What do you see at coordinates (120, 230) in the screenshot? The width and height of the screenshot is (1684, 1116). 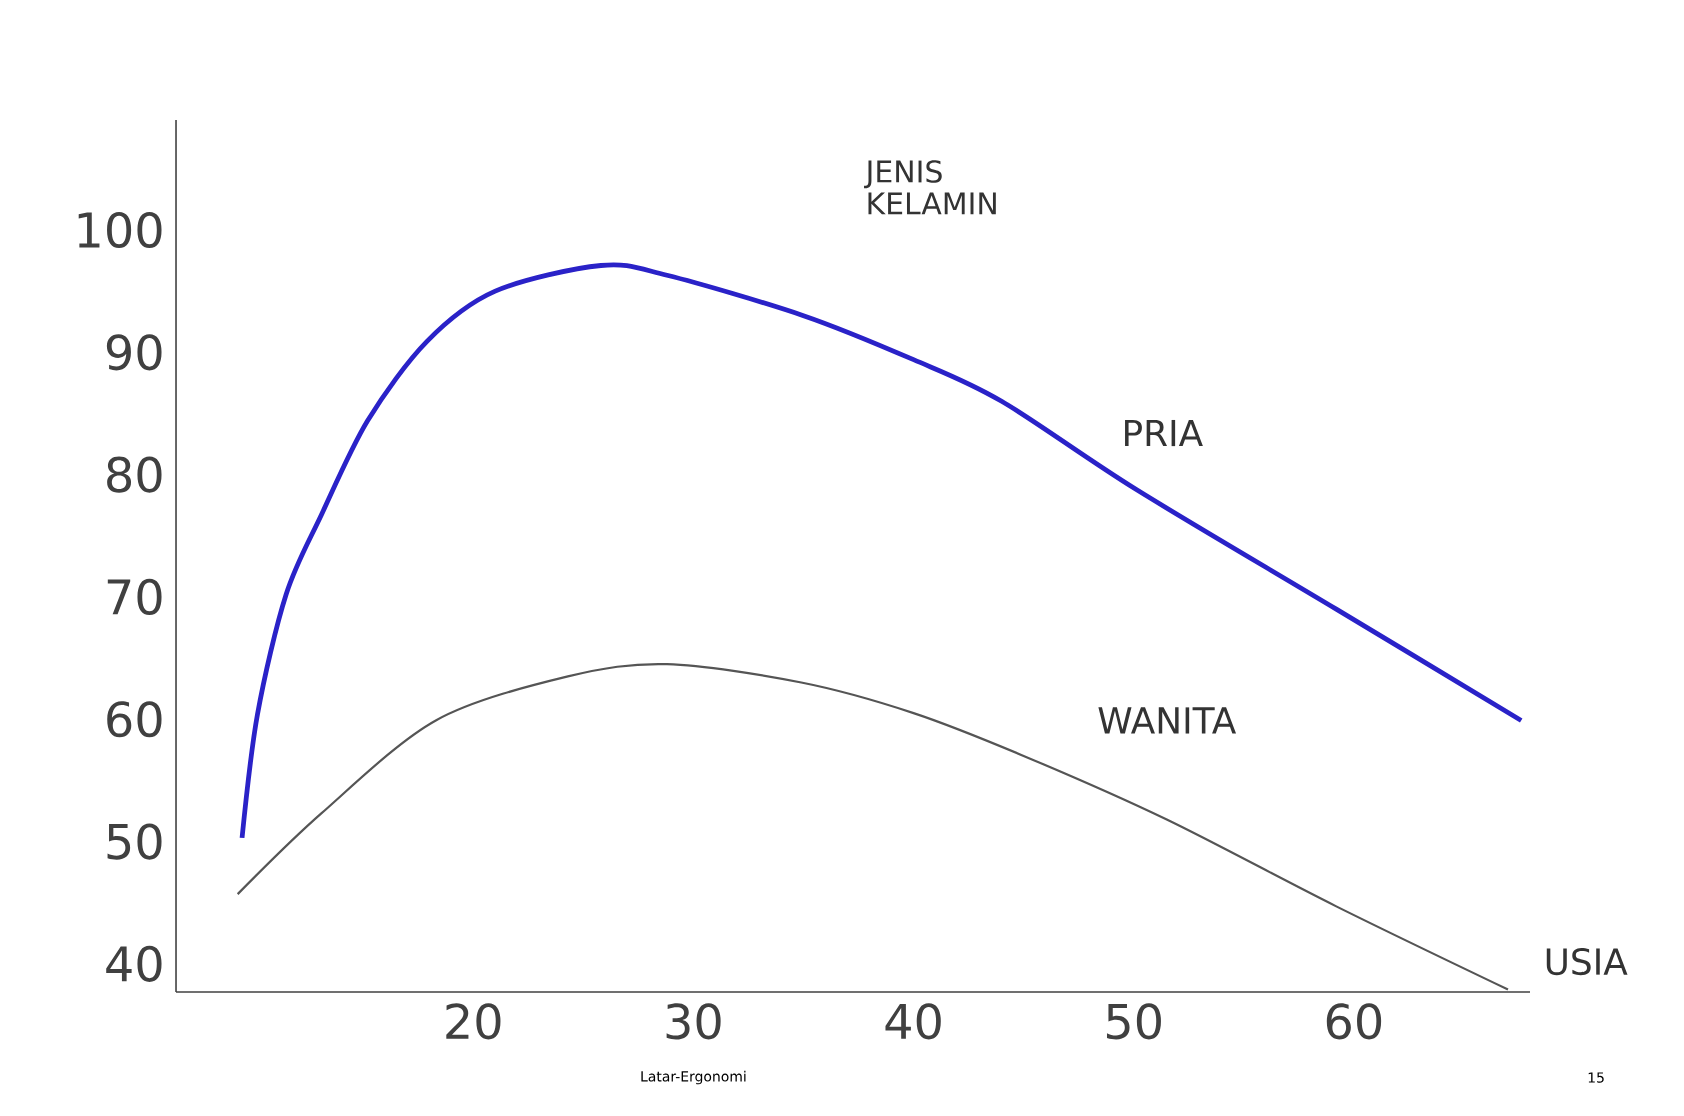 I see `y-tick-label: 100` at bounding box center [120, 230].